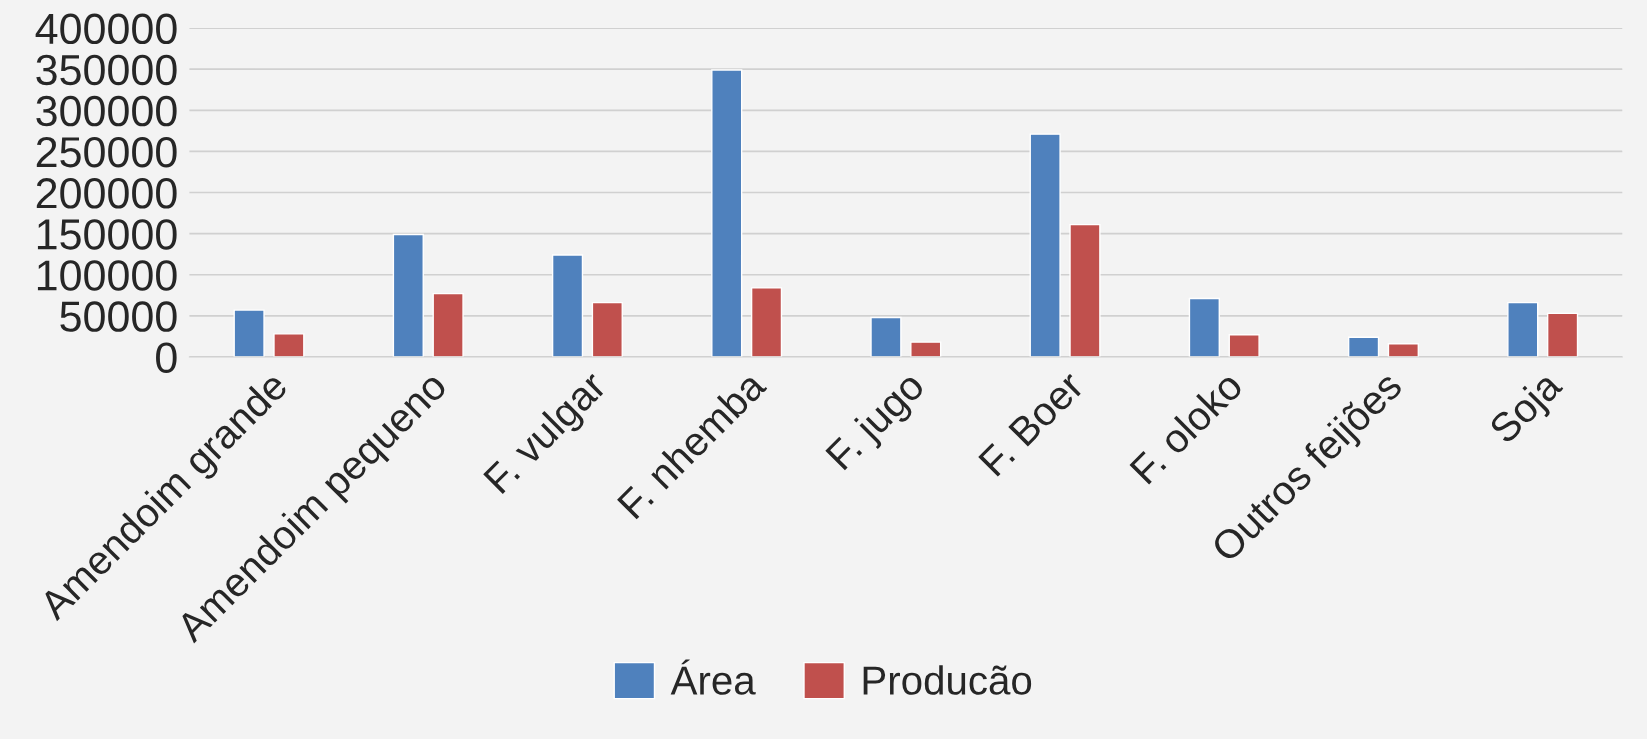  I want to click on y-tick-label: 200000, so click(106, 193).